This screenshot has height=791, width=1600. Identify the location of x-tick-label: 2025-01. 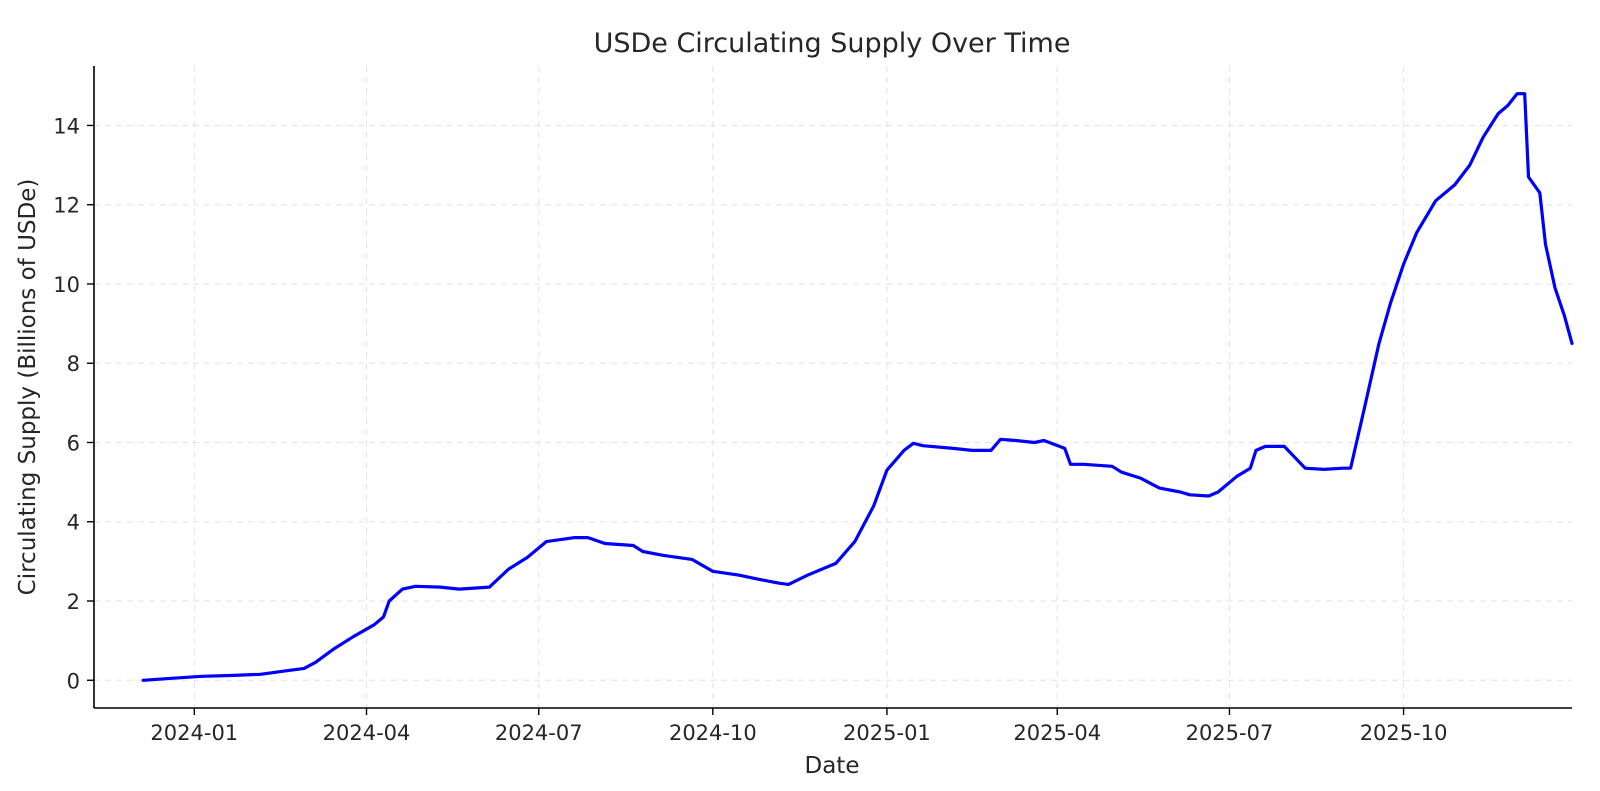
(887, 733).